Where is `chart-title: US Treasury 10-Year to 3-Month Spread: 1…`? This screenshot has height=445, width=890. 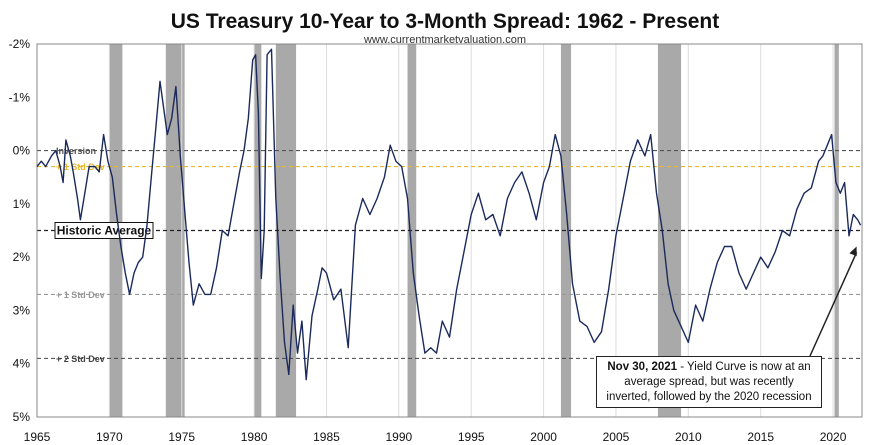
chart-title: US Treasury 10-Year to 3-Month Spread: 1… is located at coordinates (445, 21).